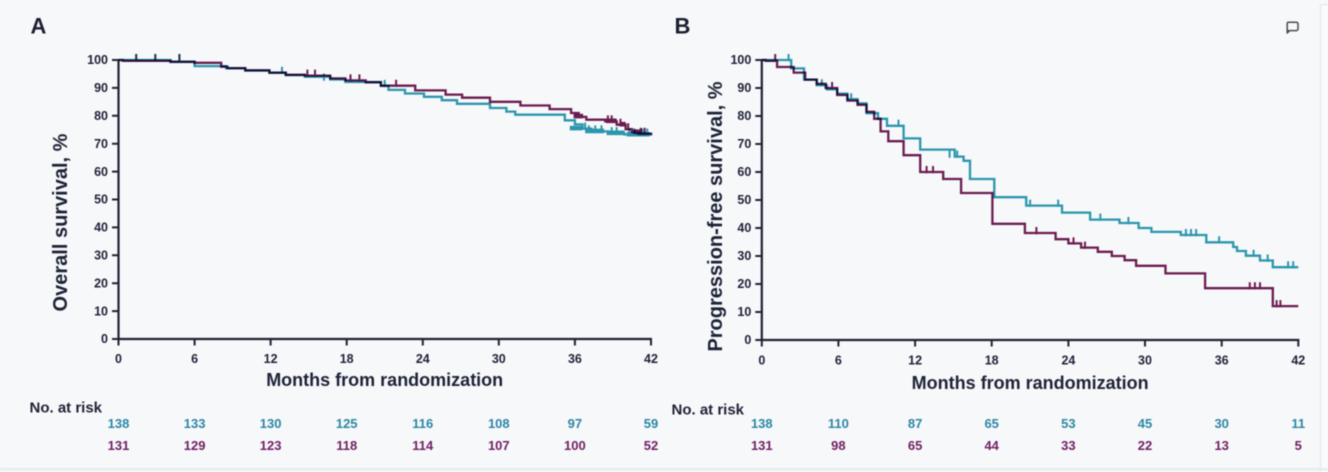  Describe the element at coordinates (991, 445) in the screenshot. I see `svg-text: 44` at that location.